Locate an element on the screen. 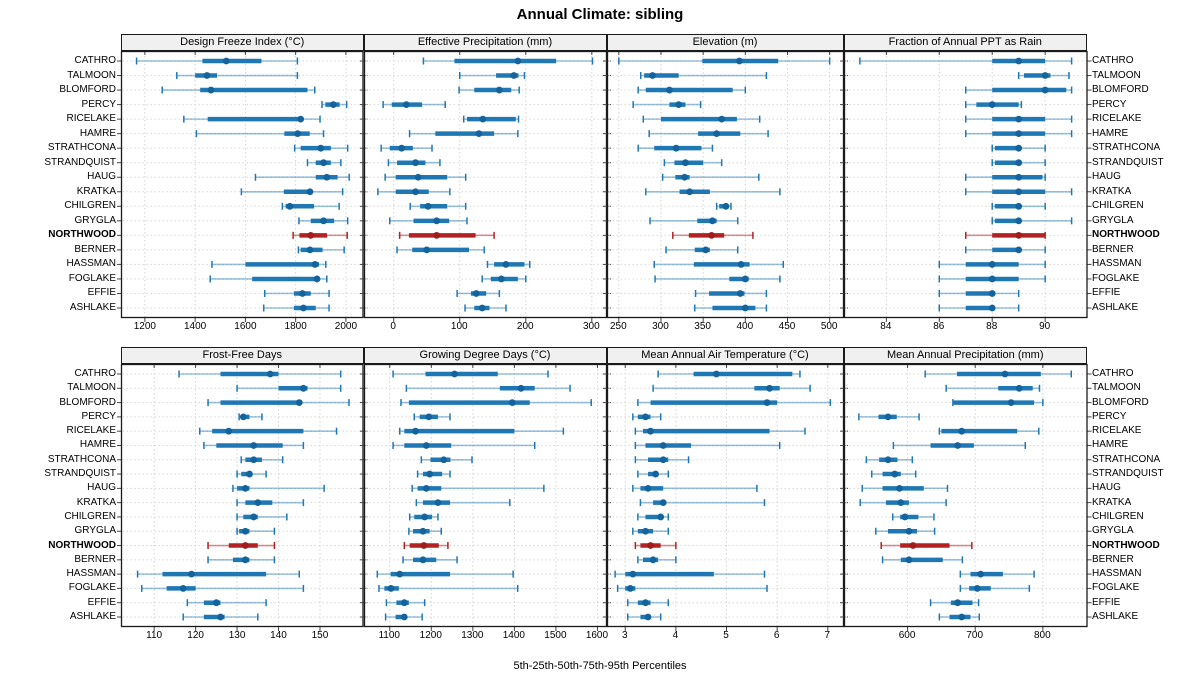  station-label-right: STRATHCONA is located at coordinates (1126, 459).